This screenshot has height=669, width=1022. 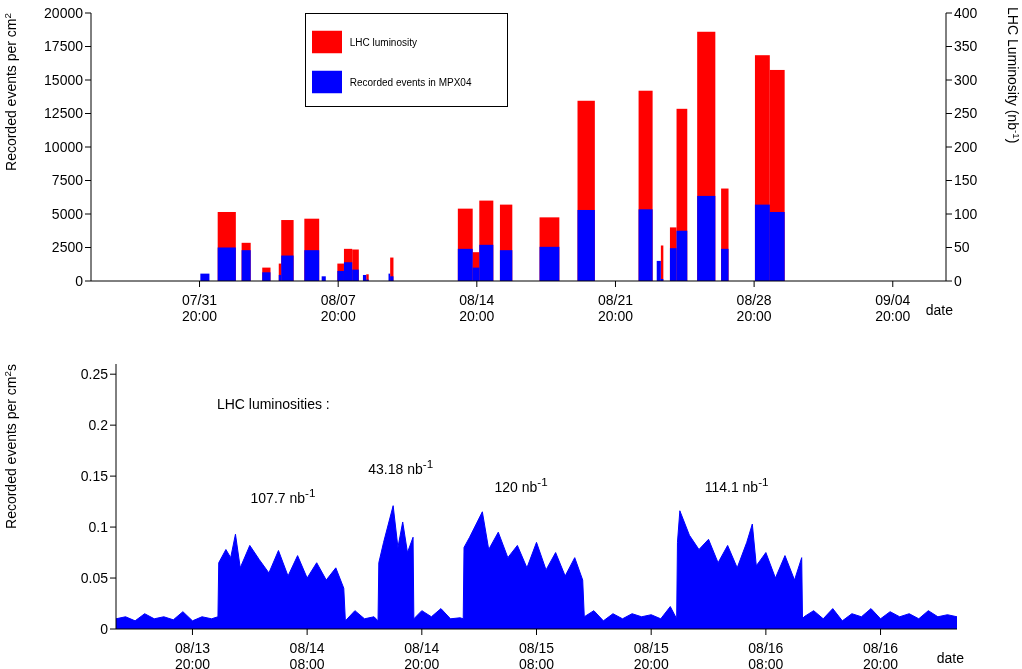 I want to click on x-tick-label: 09/04 20:00, so click(x=893, y=308).